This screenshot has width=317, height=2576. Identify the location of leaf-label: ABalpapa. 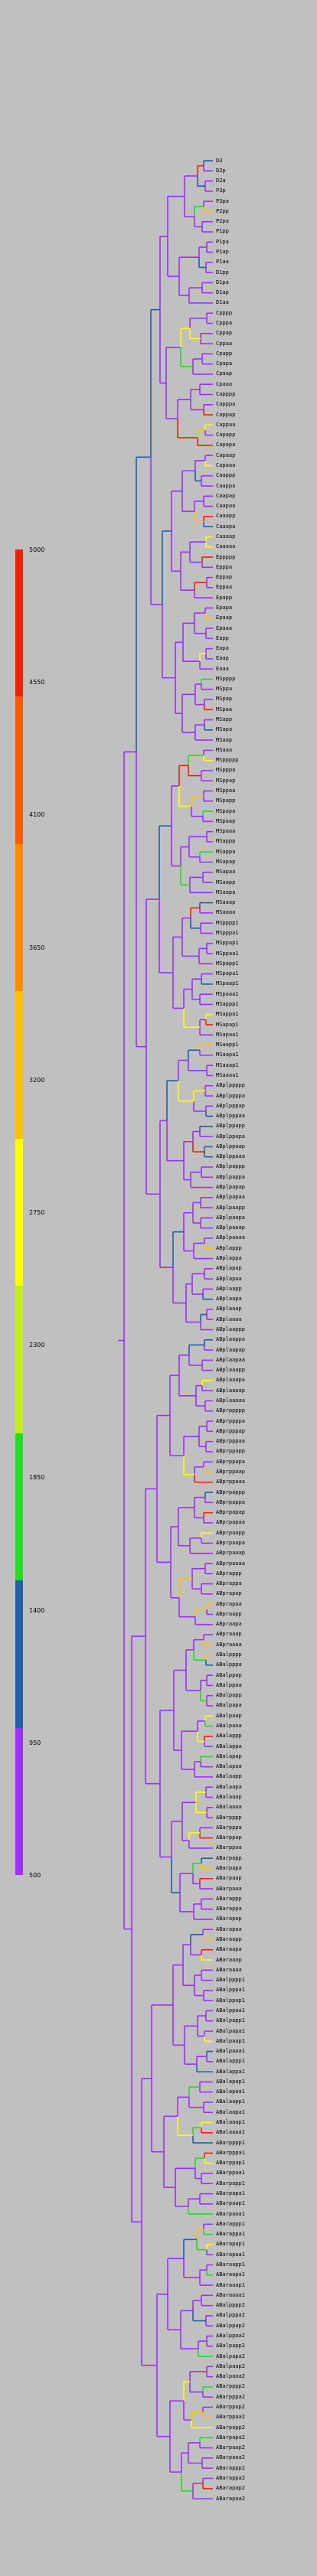
(229, 1706).